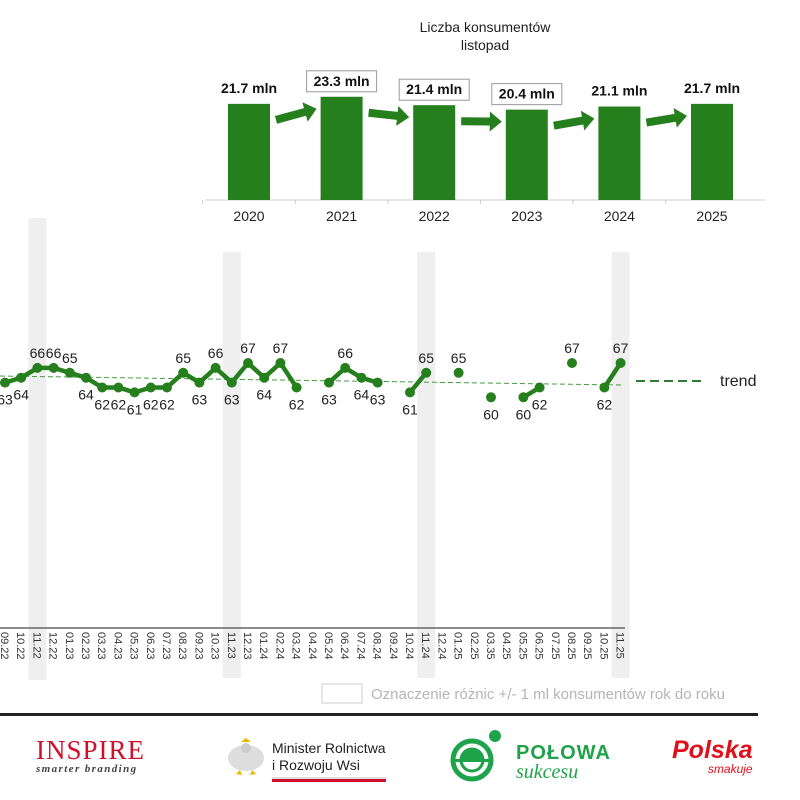  I want to click on polowa-line1: POŁOWA, so click(563, 753).